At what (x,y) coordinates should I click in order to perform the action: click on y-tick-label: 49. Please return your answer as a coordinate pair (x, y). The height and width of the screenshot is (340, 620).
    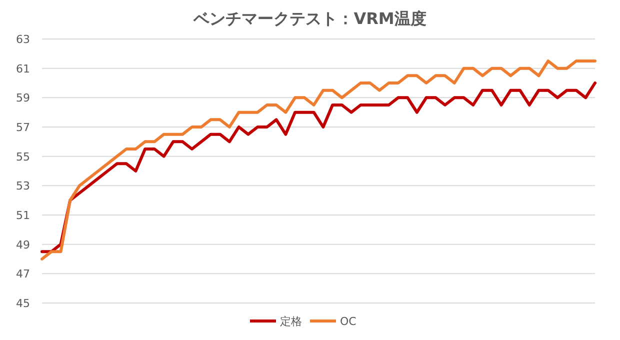
    Looking at the image, I should click on (23, 245).